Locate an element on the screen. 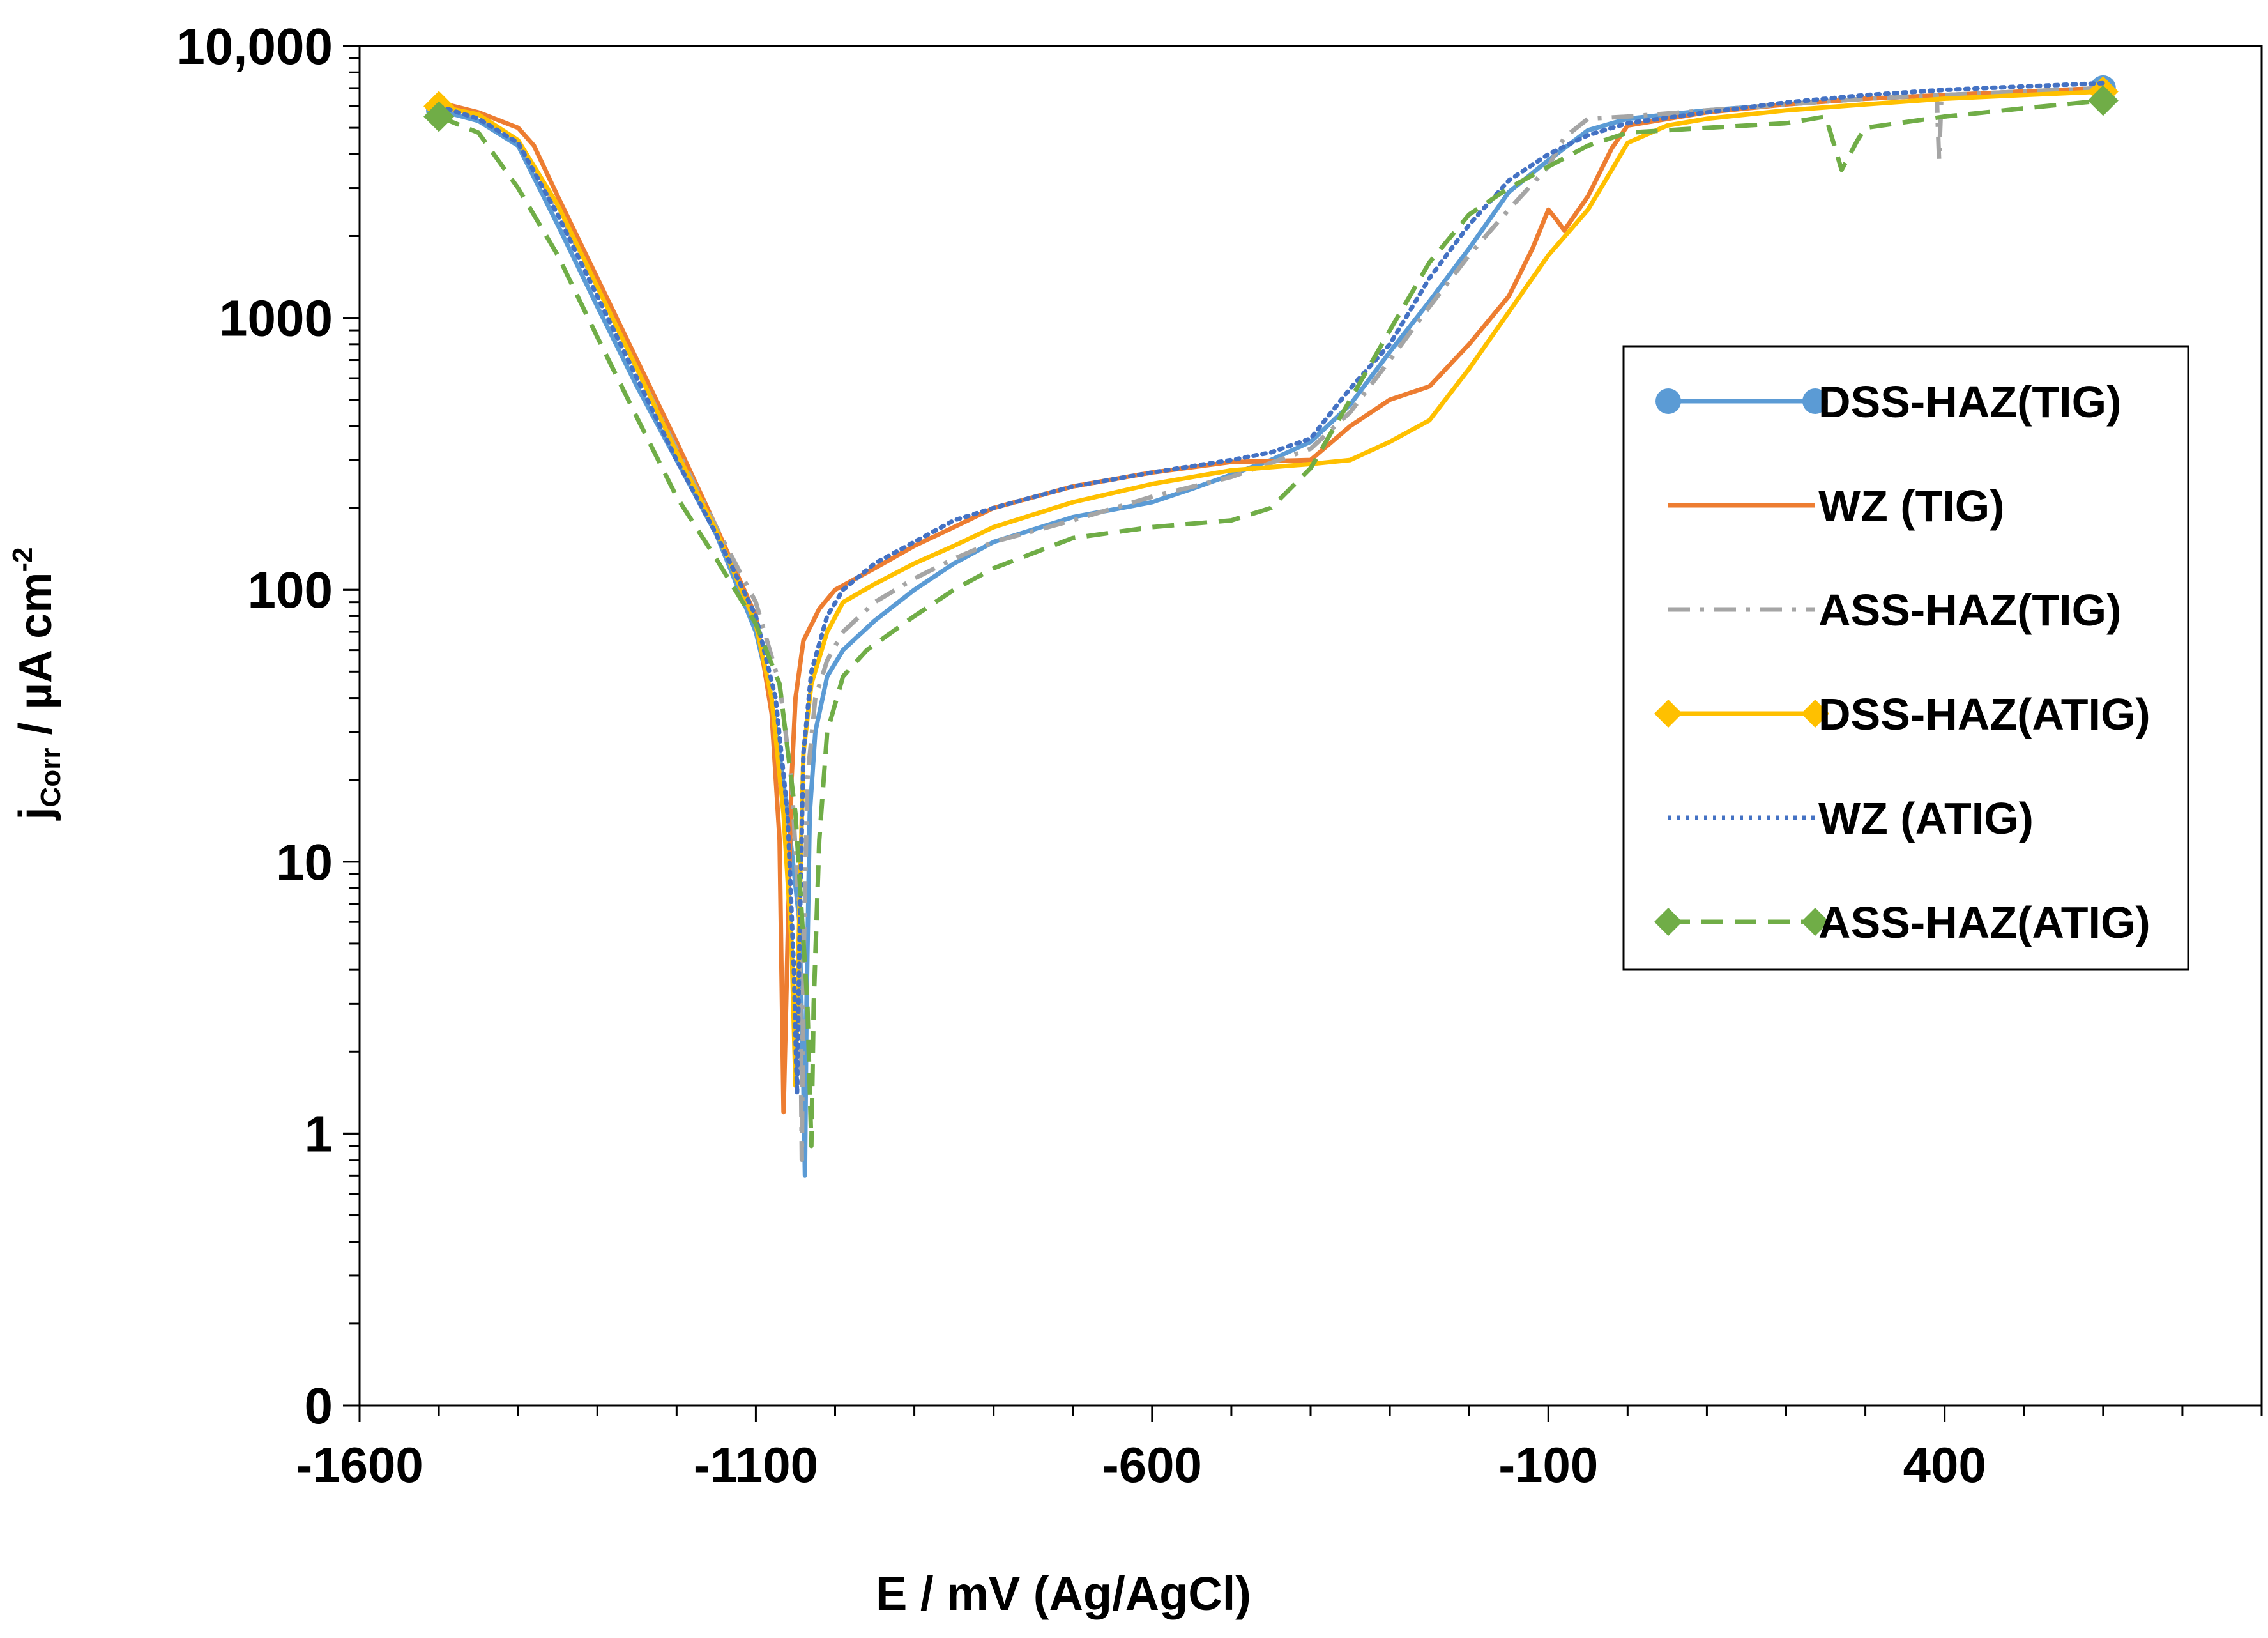 The height and width of the screenshot is (1638, 2268). x-tick-label: -1600 is located at coordinates (359, 1465).